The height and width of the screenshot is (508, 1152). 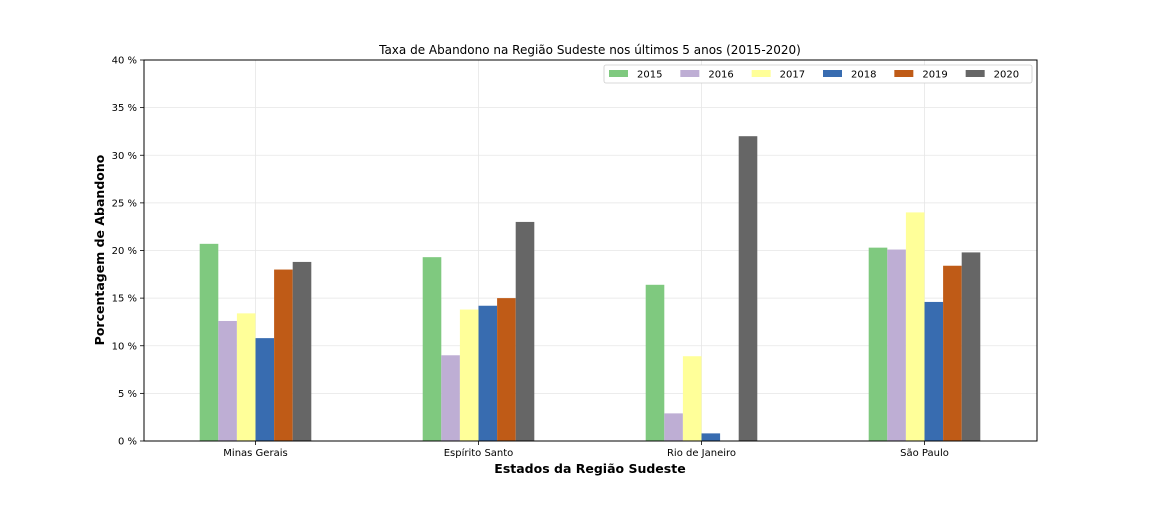 I want to click on y-axis-label: Porcentagem de Abandono, so click(x=99, y=249).